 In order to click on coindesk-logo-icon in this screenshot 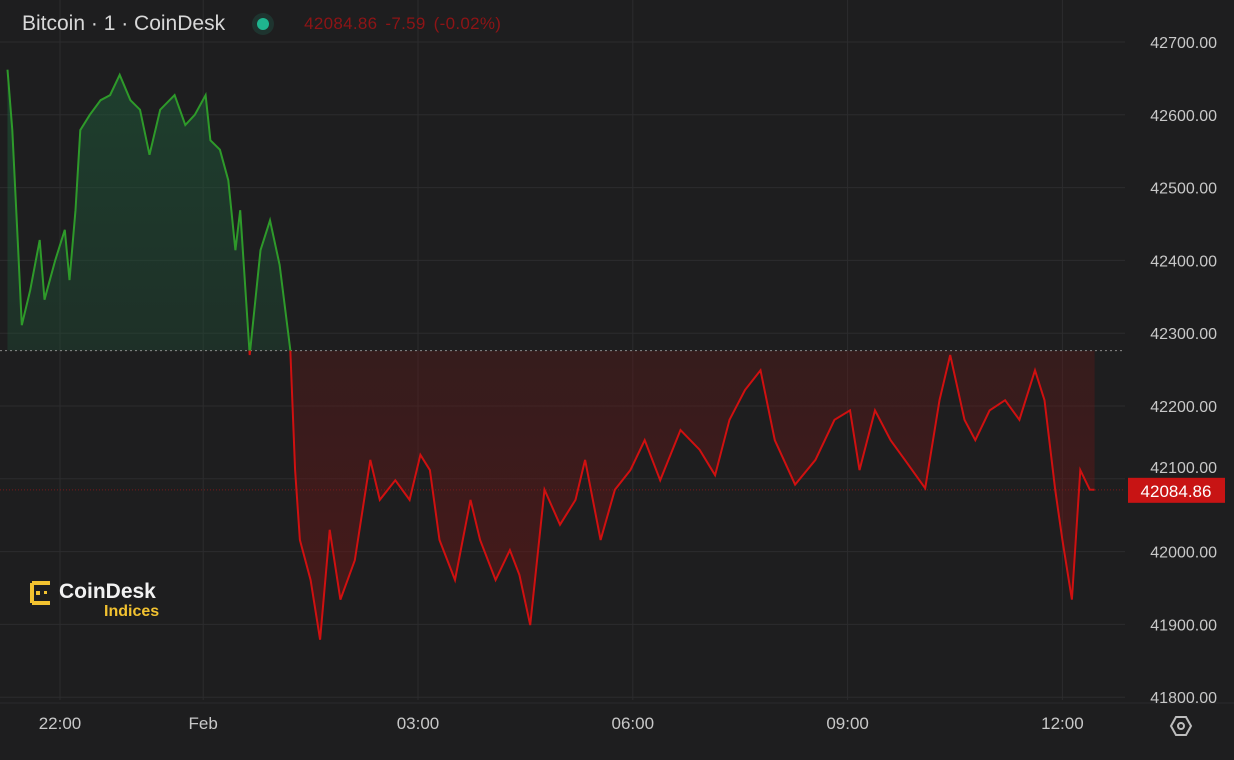, I will do `click(40, 593)`.